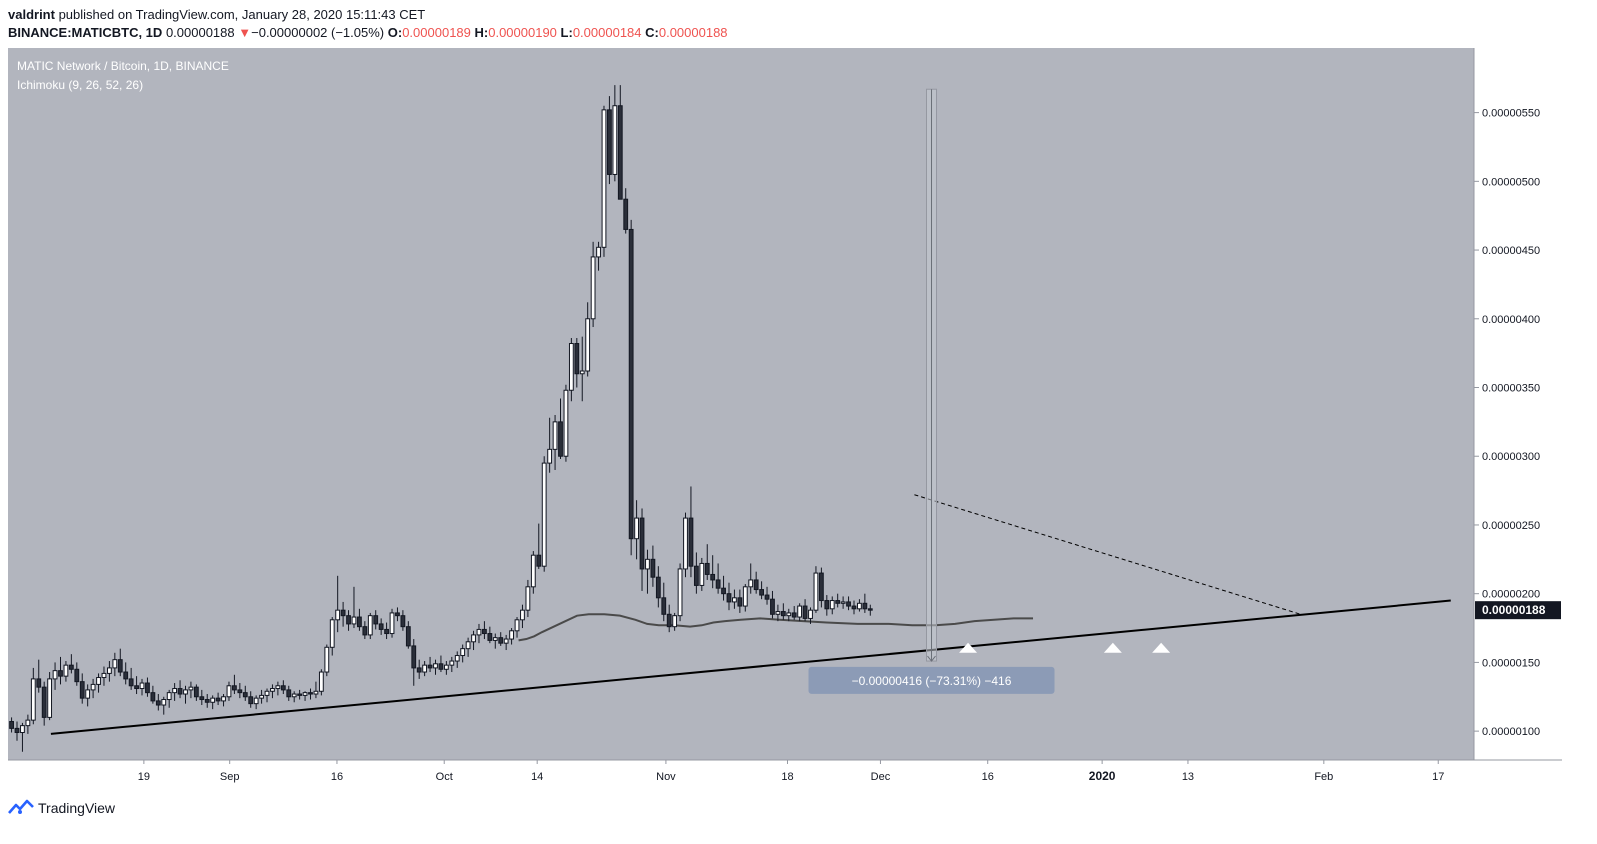 The width and height of the screenshot is (1597, 844). What do you see at coordinates (1511, 526) in the screenshot?
I see `y-tick-label: 0.00000250` at bounding box center [1511, 526].